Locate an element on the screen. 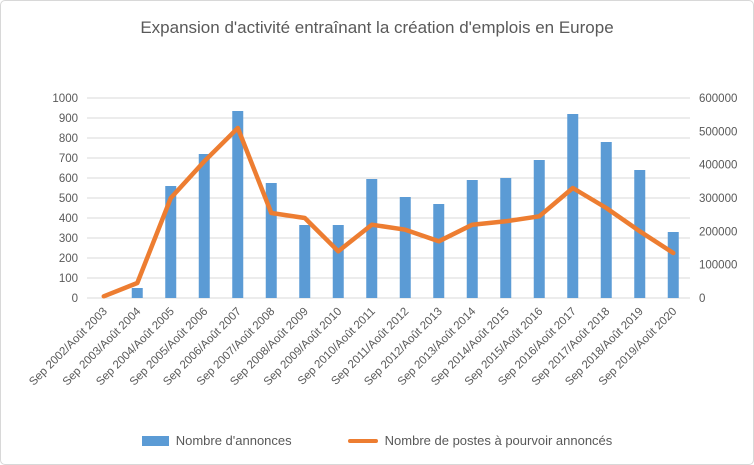  y-axis-right-tick-label: 400000 is located at coordinates (718, 166).